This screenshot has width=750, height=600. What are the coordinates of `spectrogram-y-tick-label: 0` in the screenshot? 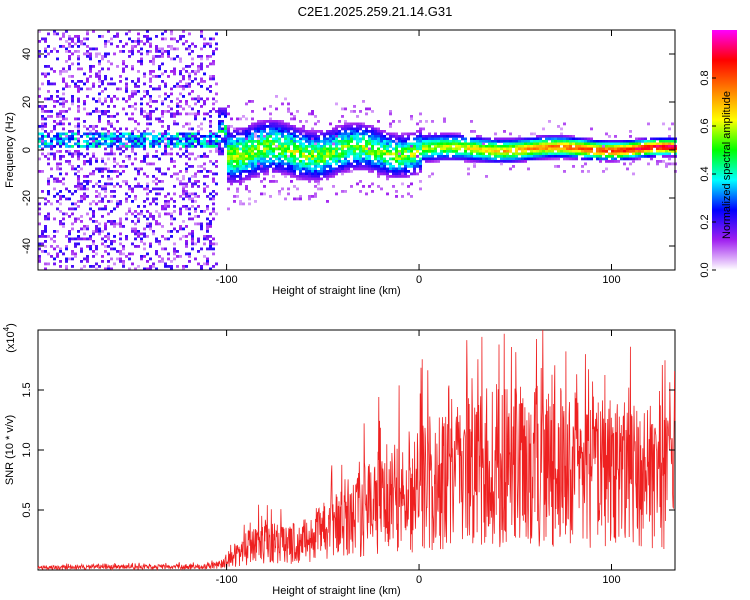 It's located at (27, 150).